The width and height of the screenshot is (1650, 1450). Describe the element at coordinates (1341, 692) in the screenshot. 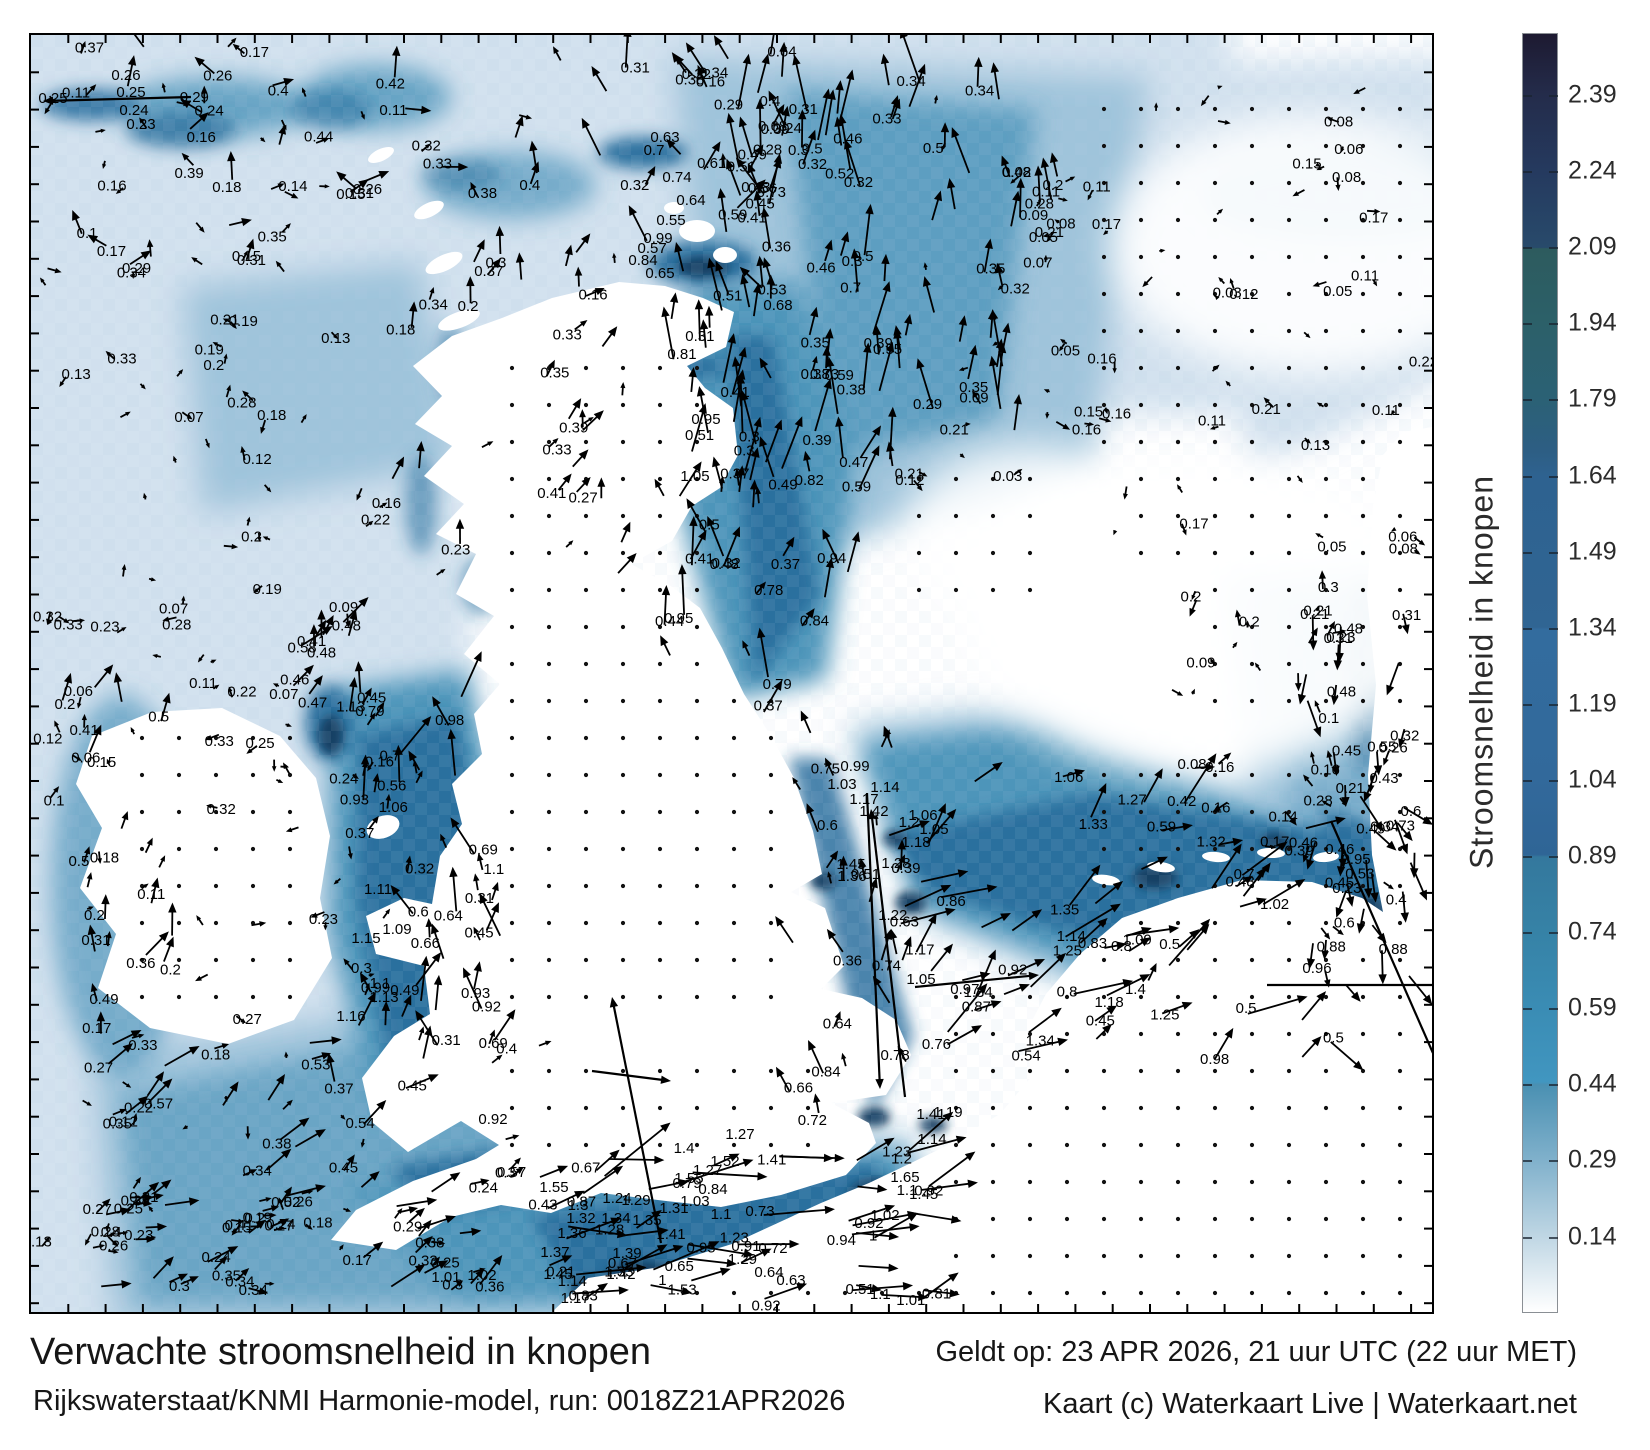

I see `svg-text: 0.48` at that location.